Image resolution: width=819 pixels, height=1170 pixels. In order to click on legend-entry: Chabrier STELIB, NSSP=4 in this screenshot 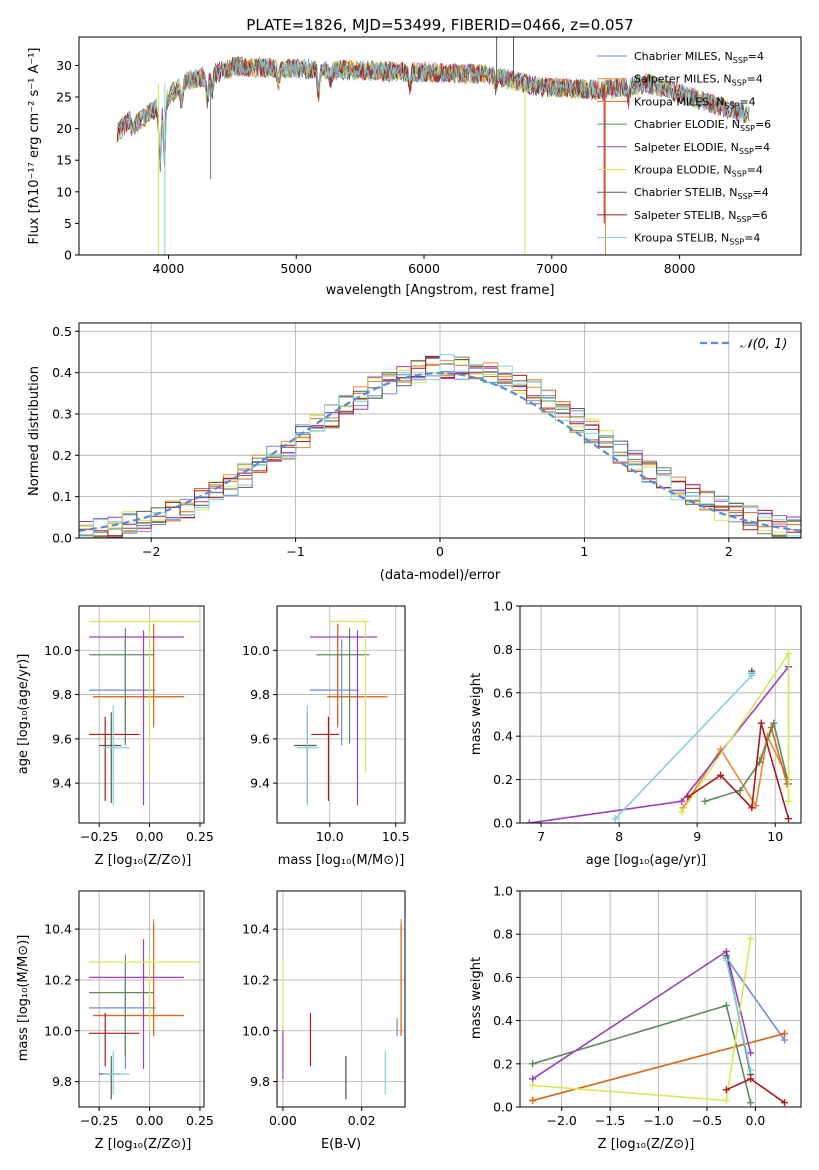, I will do `click(701, 193)`.